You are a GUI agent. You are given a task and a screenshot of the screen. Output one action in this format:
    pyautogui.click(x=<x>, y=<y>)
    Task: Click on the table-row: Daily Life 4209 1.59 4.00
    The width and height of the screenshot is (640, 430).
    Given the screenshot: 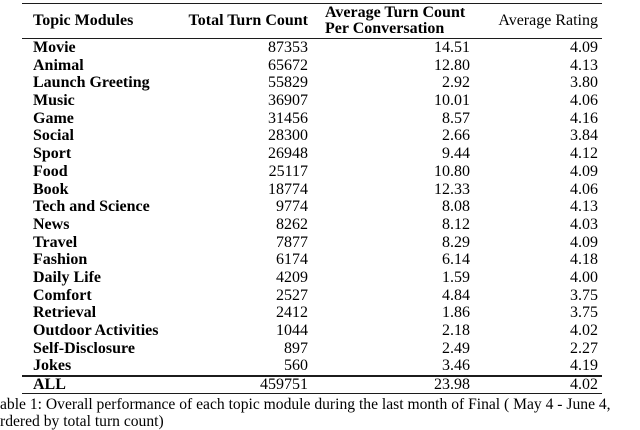 What is the action you would take?
    pyautogui.click(x=312, y=278)
    